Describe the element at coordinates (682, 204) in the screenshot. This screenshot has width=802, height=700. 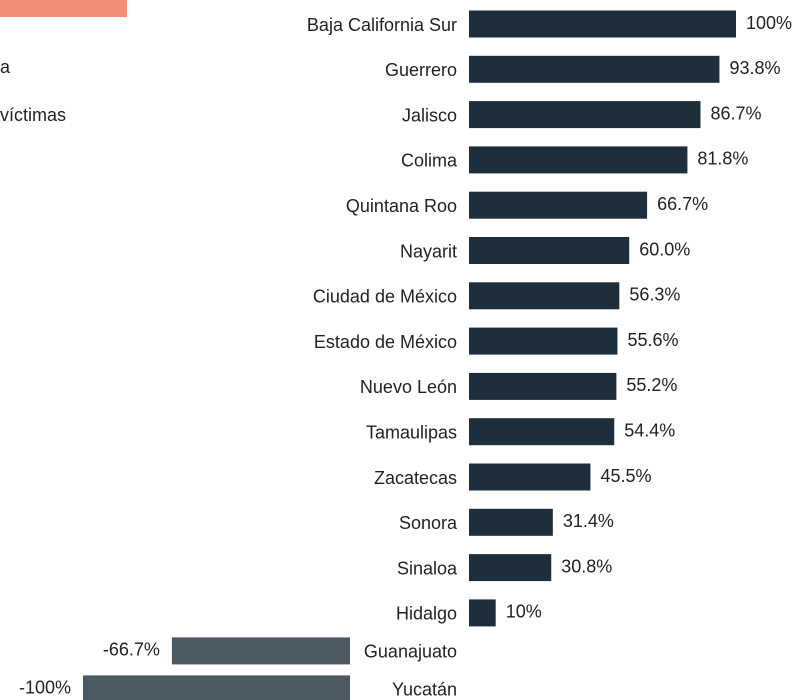
I see `value-label: 66.7%` at that location.